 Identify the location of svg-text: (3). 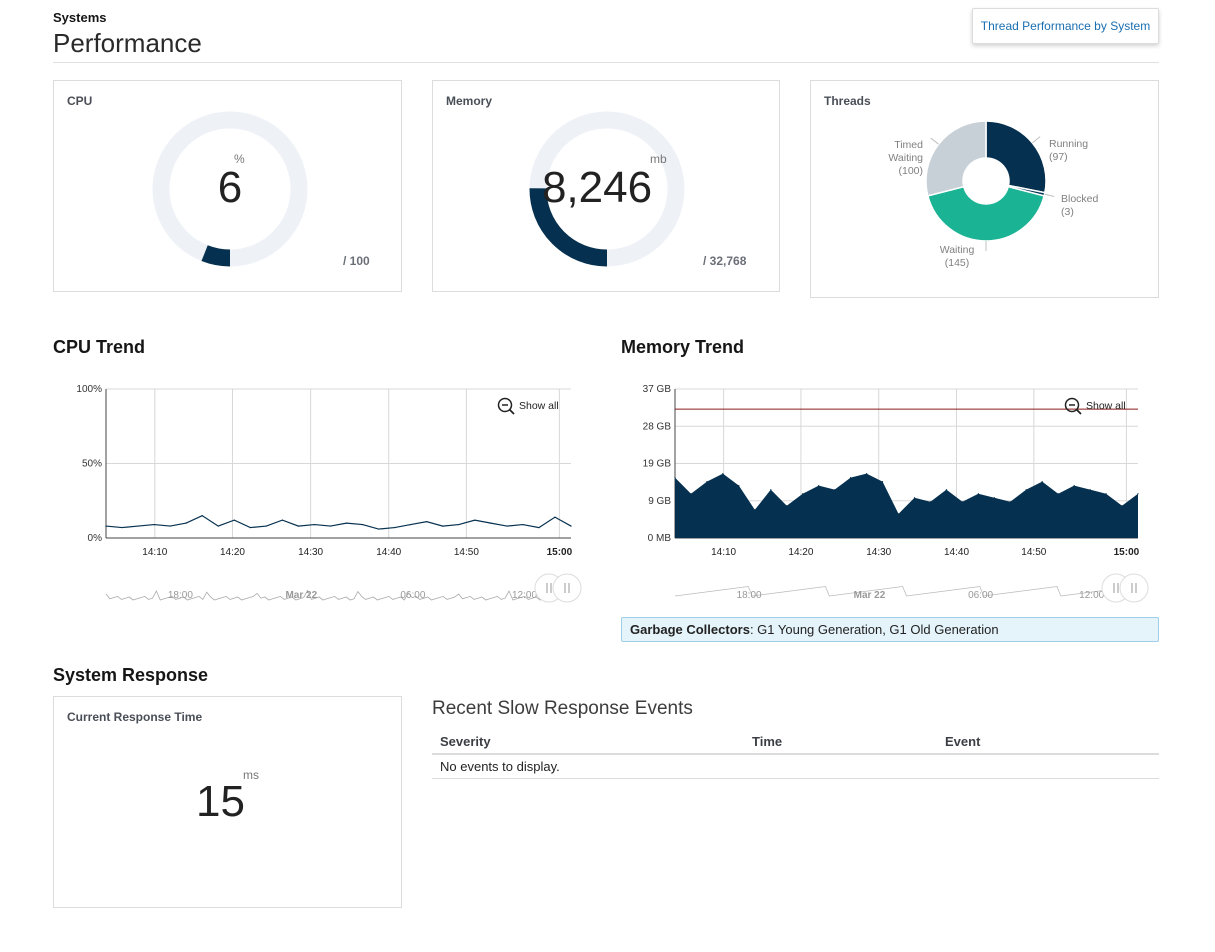
(1067, 212).